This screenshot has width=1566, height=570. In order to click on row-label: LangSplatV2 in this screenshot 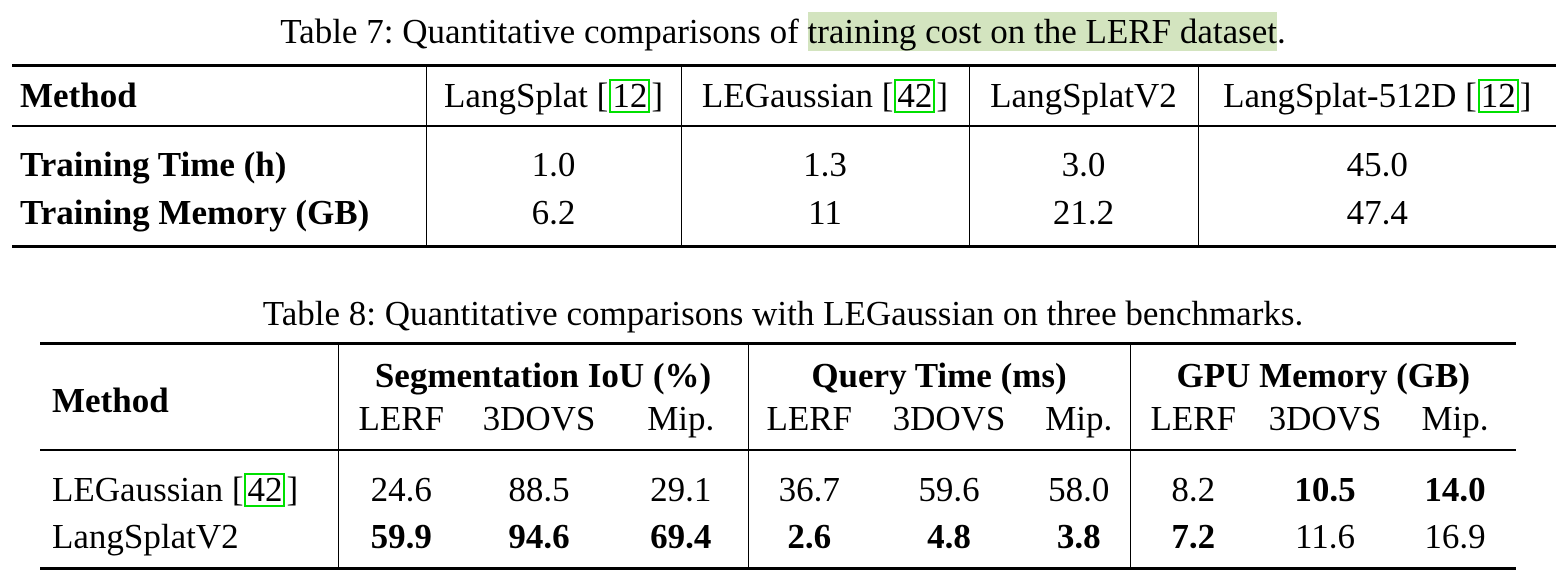, I will do `click(145, 536)`.